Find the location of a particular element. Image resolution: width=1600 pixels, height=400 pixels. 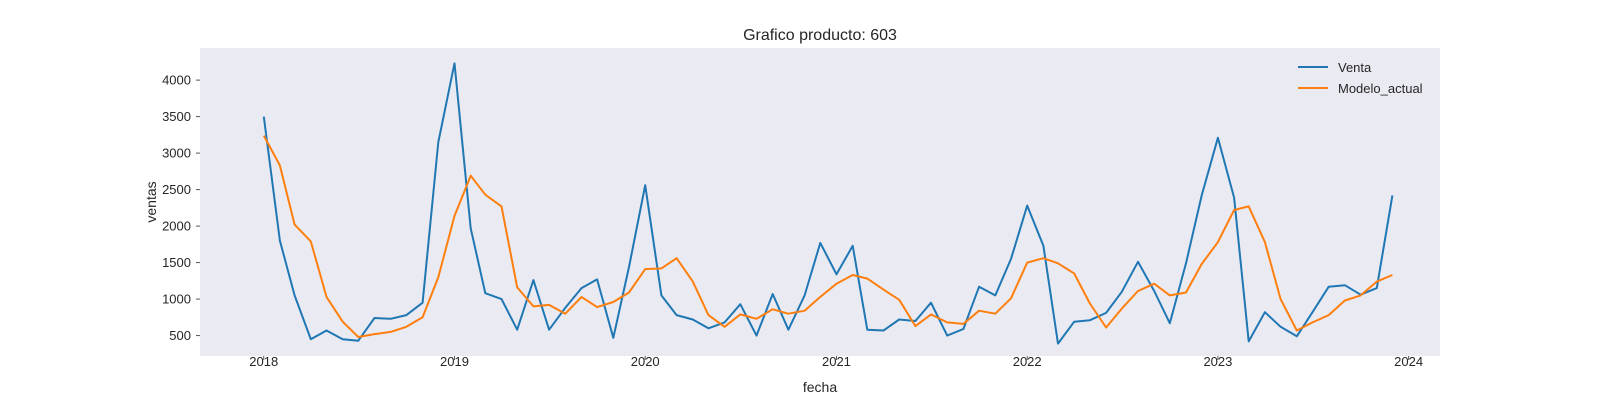

y-tick-label: 2500 is located at coordinates (176, 189).